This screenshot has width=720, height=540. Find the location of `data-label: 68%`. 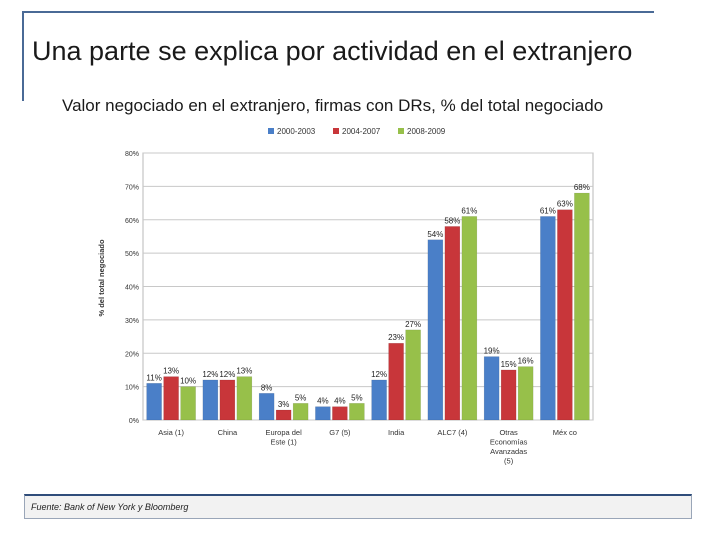

data-label: 68% is located at coordinates (582, 187).